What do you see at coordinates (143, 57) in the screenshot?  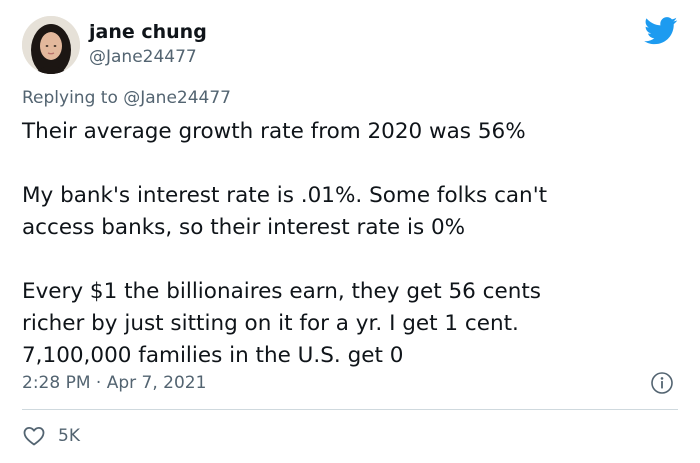 I see `author-handle: @Jane24477` at bounding box center [143, 57].